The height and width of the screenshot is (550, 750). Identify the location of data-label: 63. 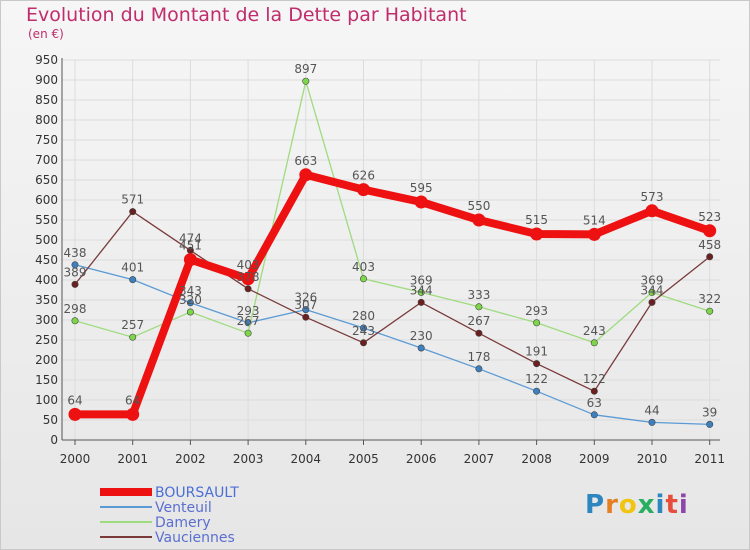
(594, 403).